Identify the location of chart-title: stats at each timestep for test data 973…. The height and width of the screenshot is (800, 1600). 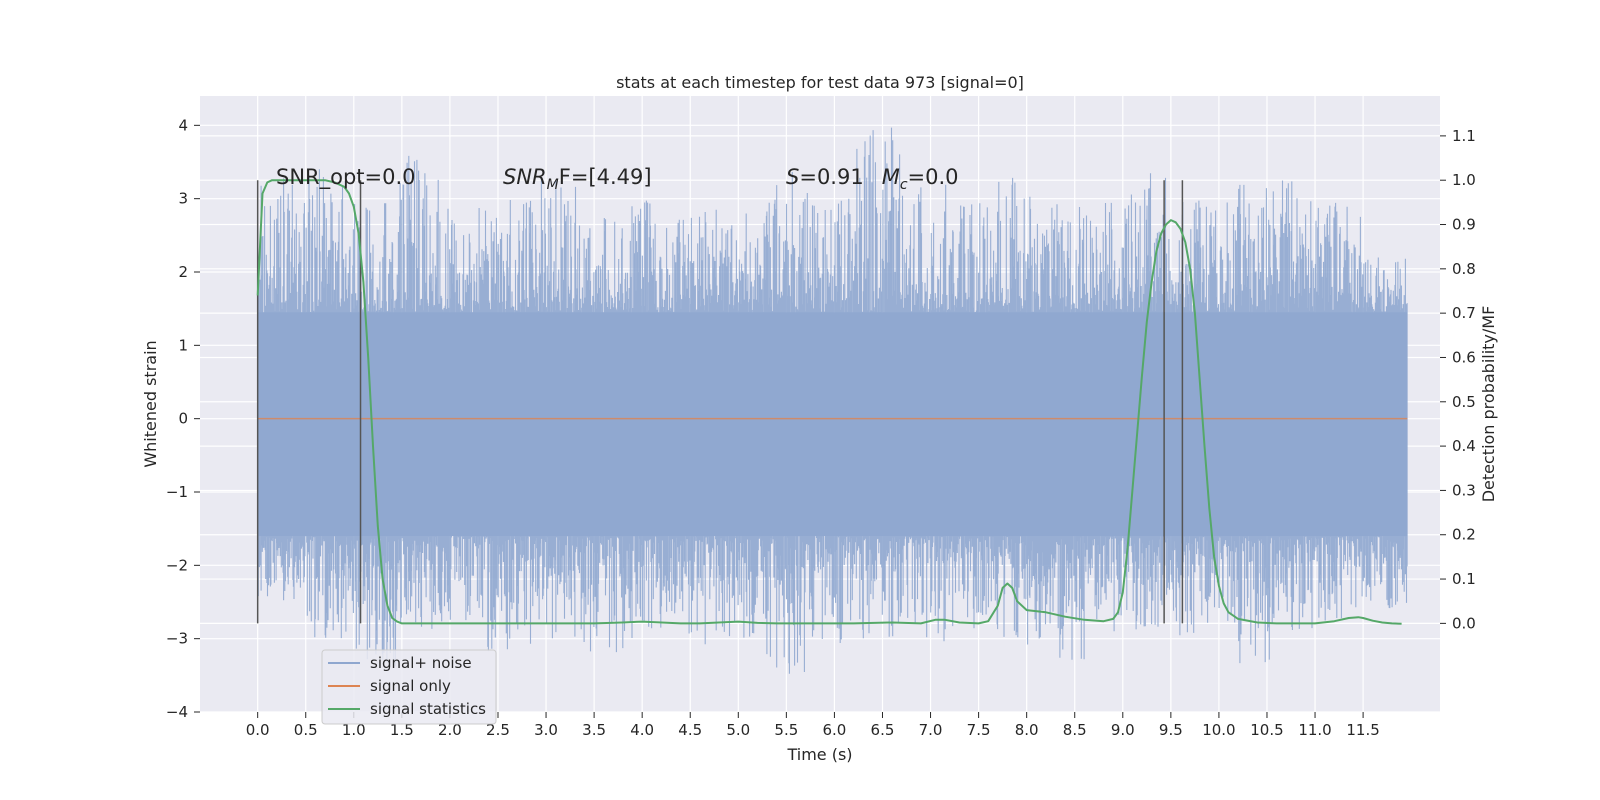
(820, 82).